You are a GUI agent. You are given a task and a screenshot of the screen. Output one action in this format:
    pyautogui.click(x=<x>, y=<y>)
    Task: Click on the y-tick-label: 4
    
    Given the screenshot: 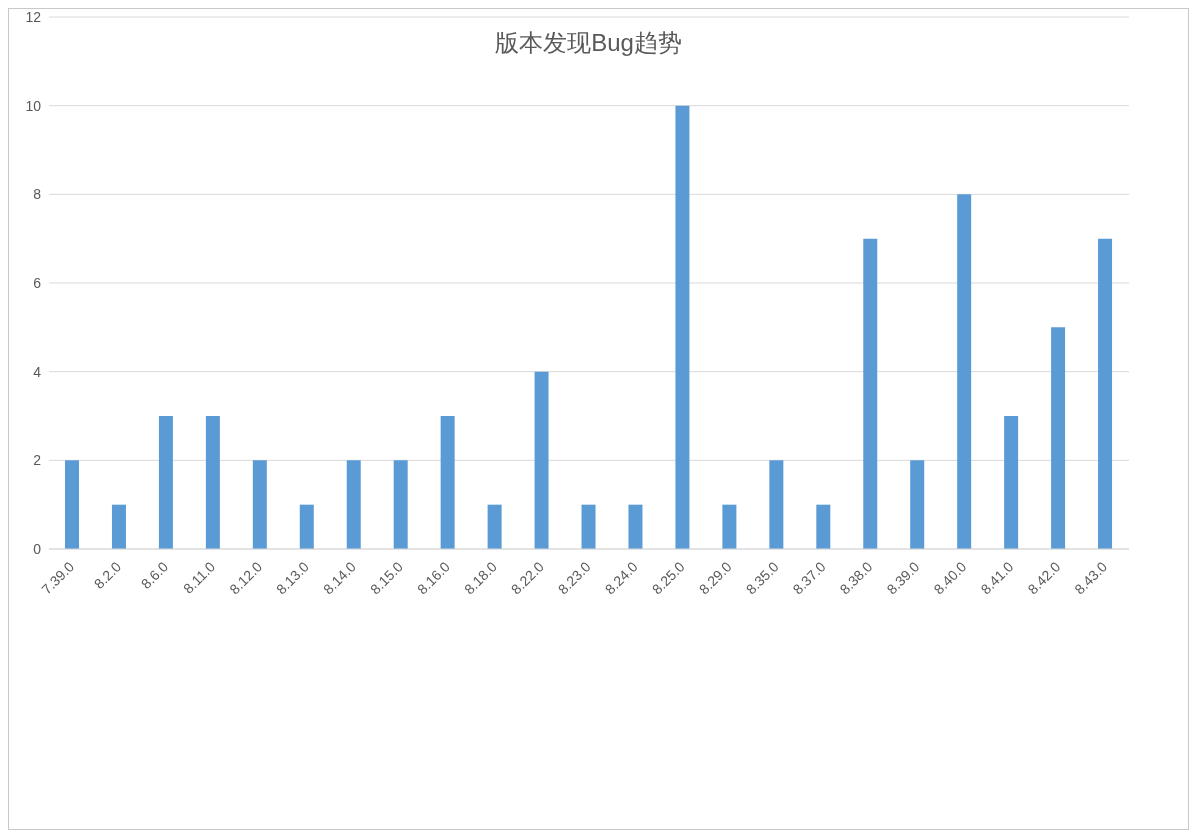 What is the action you would take?
    pyautogui.click(x=37, y=371)
    